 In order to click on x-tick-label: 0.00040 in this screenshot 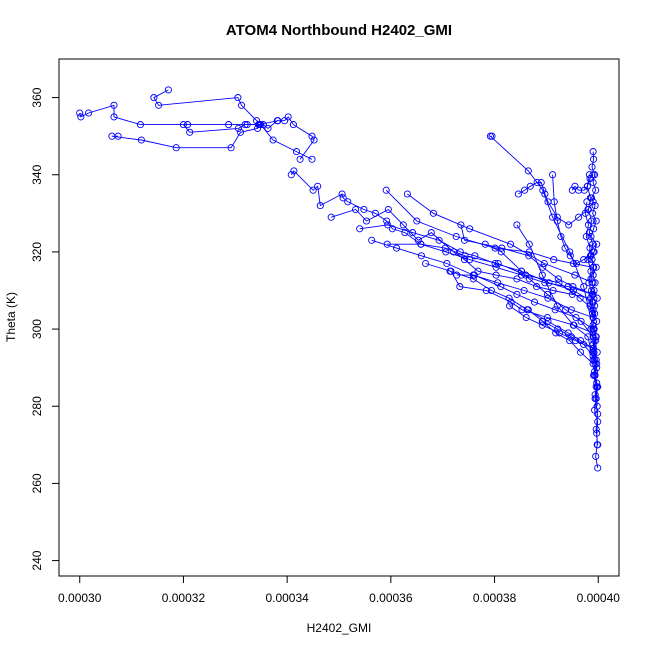, I will do `click(599, 598)`.